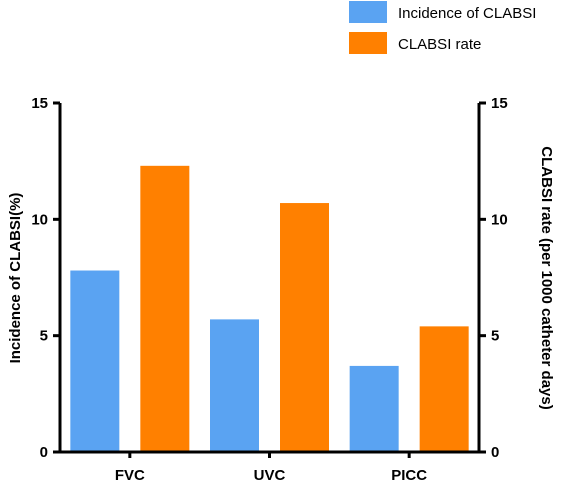 The height and width of the screenshot is (487, 561). What do you see at coordinates (499, 219) in the screenshot?
I see `y-right-tick-label: 10` at bounding box center [499, 219].